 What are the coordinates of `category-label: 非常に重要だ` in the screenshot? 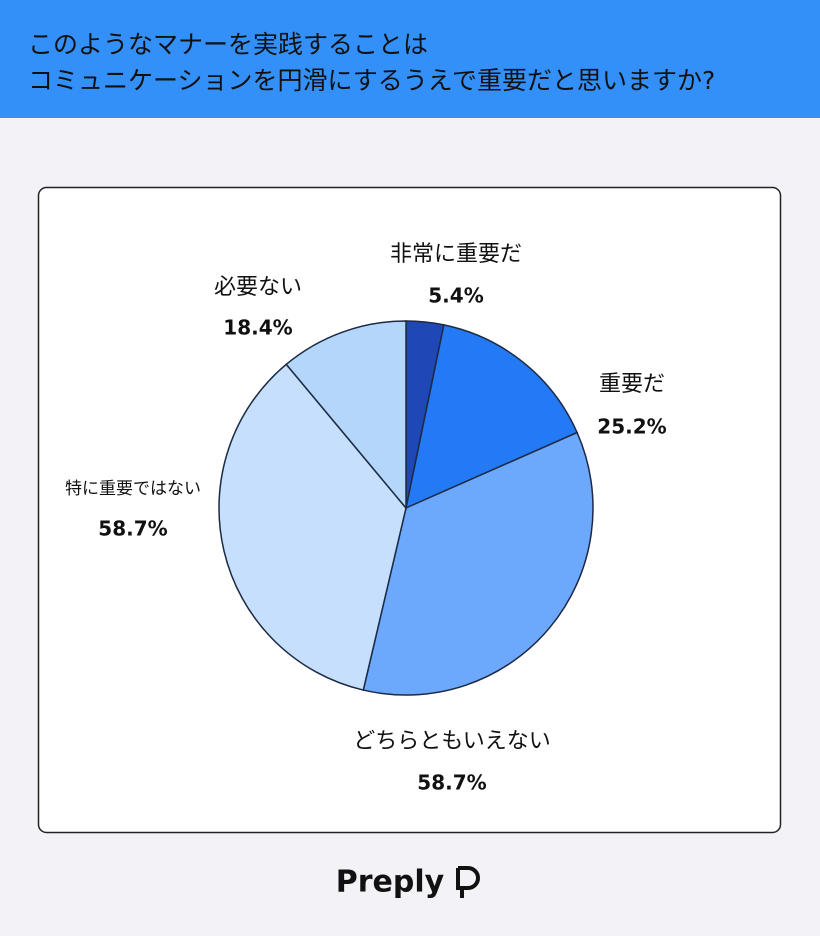 It's located at (456, 254).